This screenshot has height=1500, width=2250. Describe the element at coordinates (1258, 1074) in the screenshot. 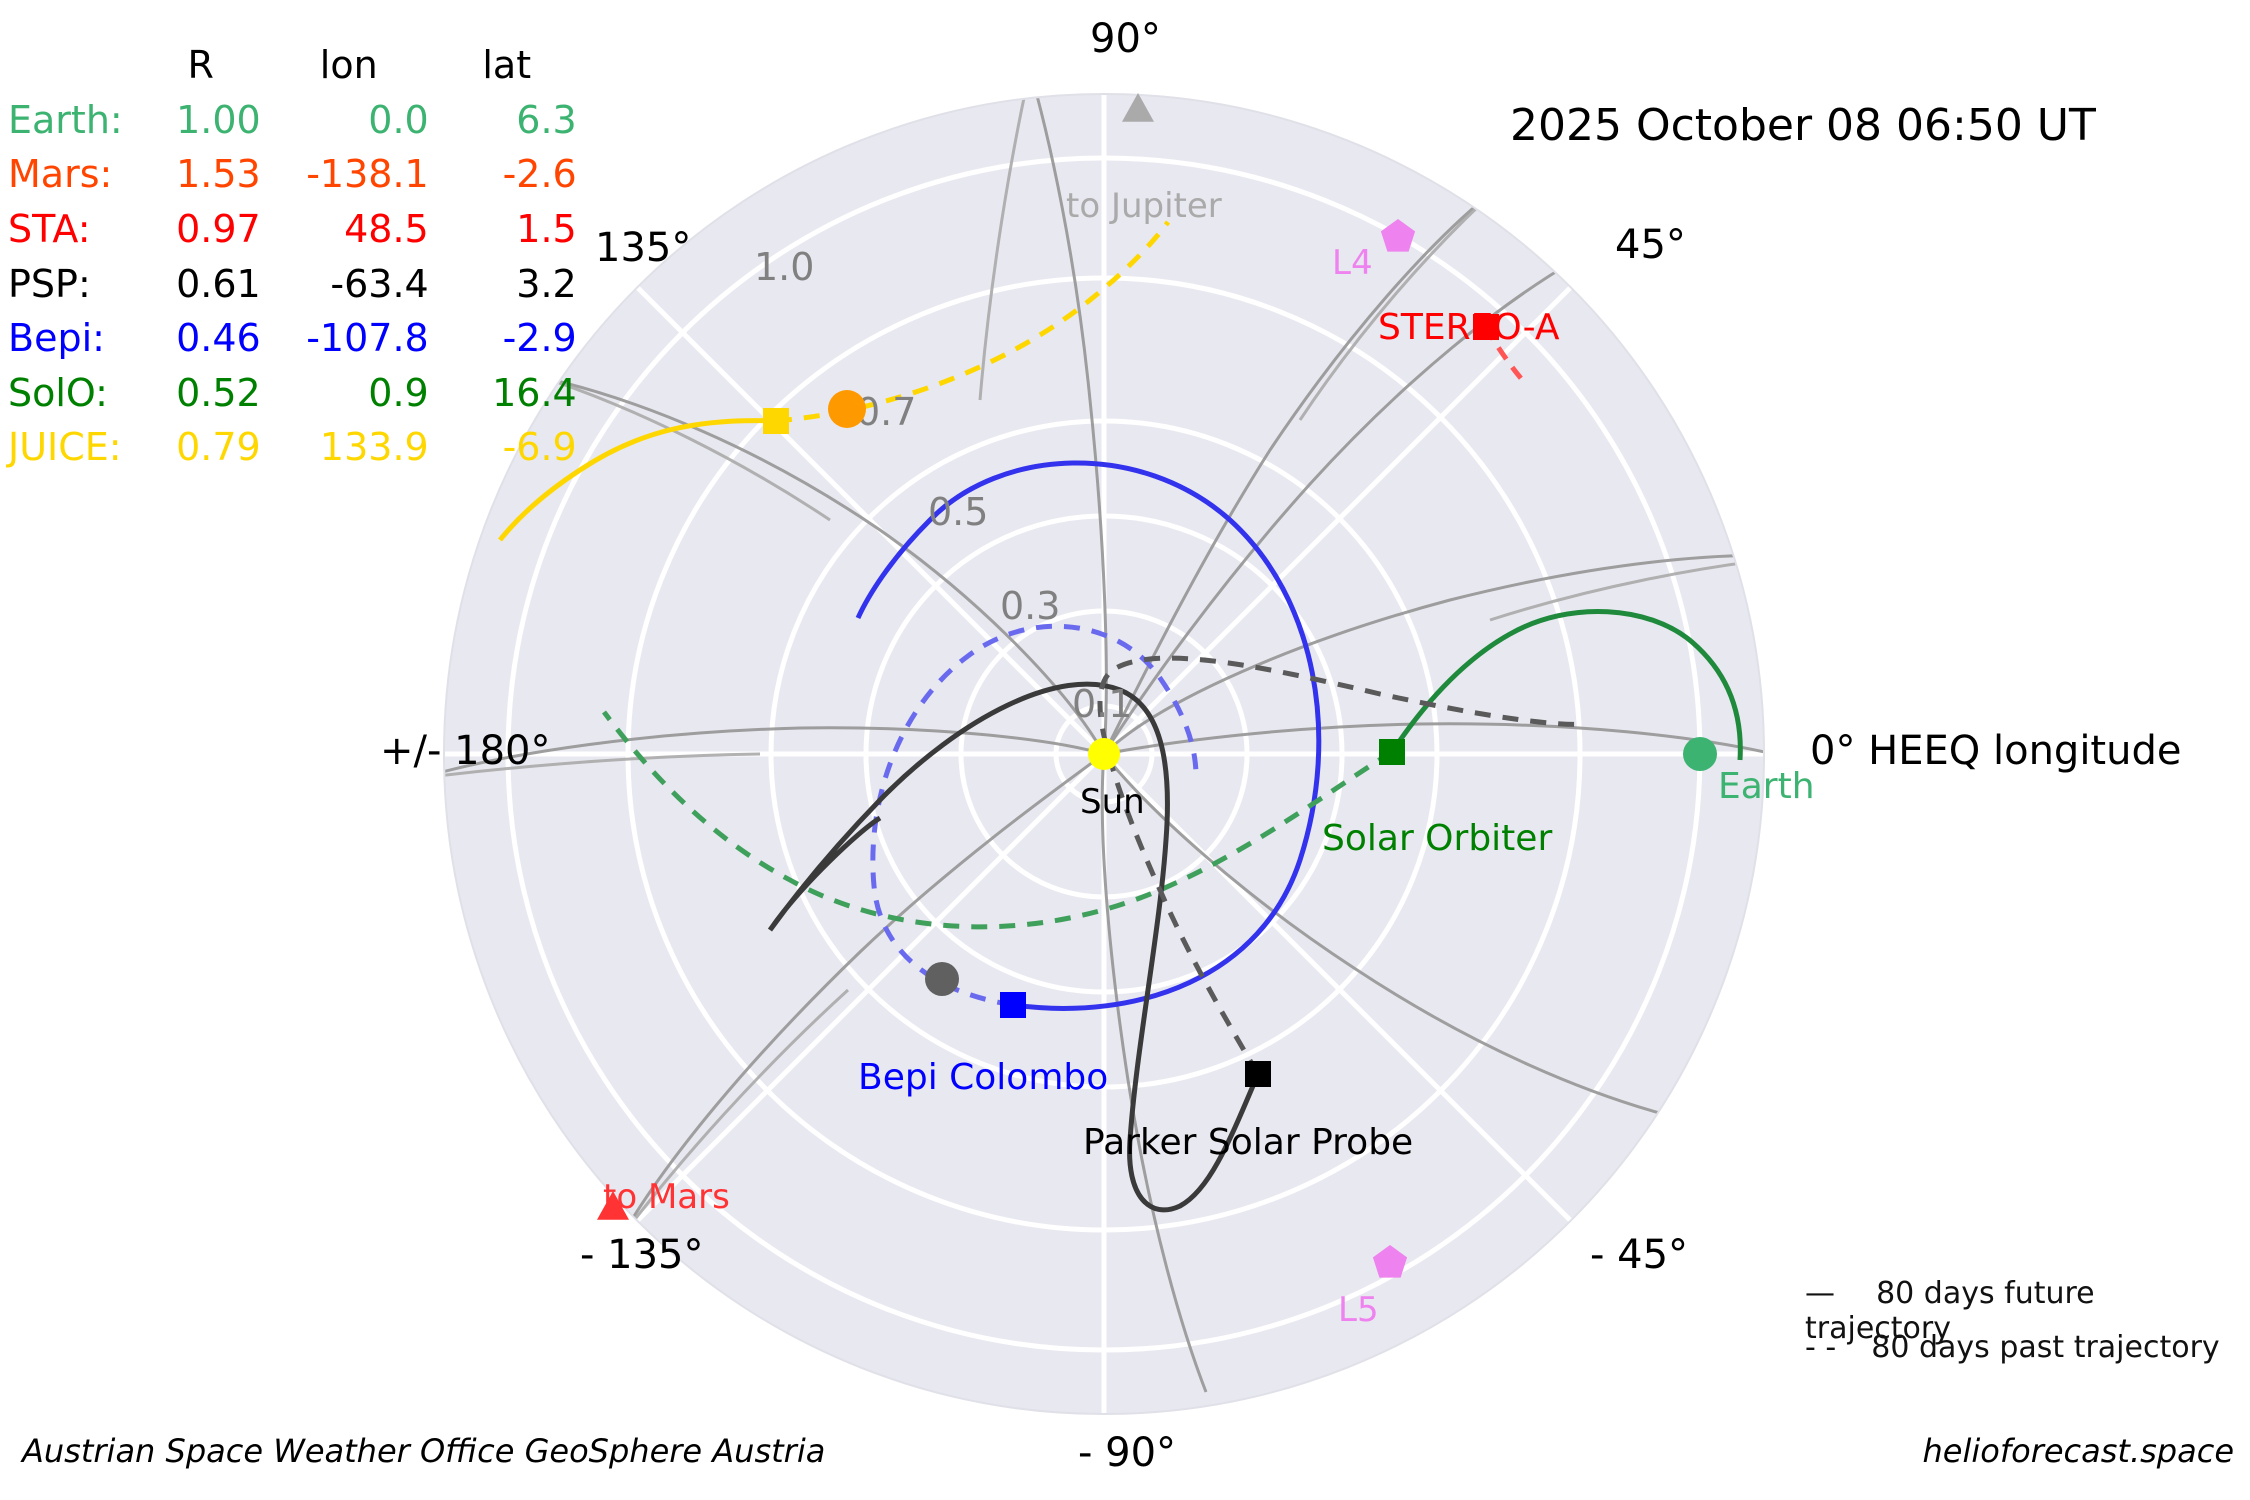

I see `parker-solar-probe-marker` at that location.